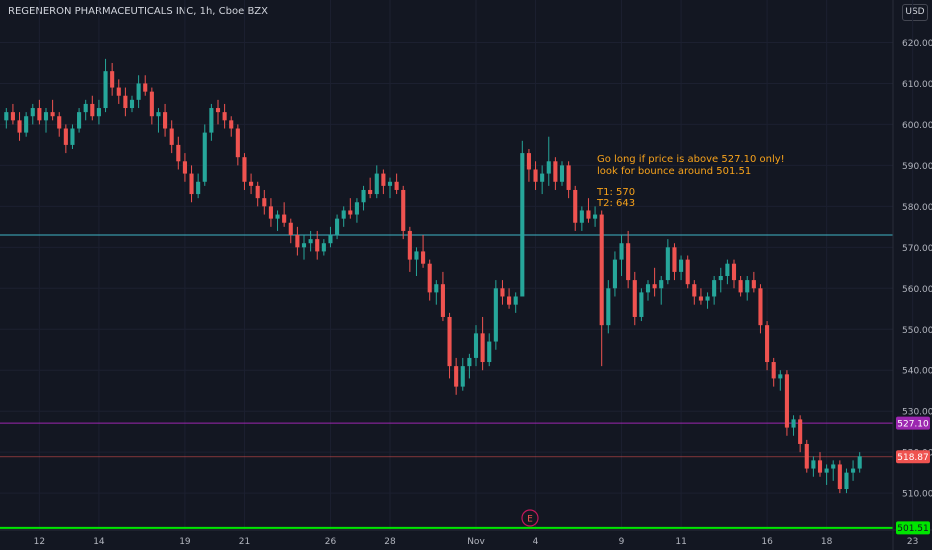  What do you see at coordinates (99, 542) in the screenshot?
I see `x-tick-label: 14` at bounding box center [99, 542].